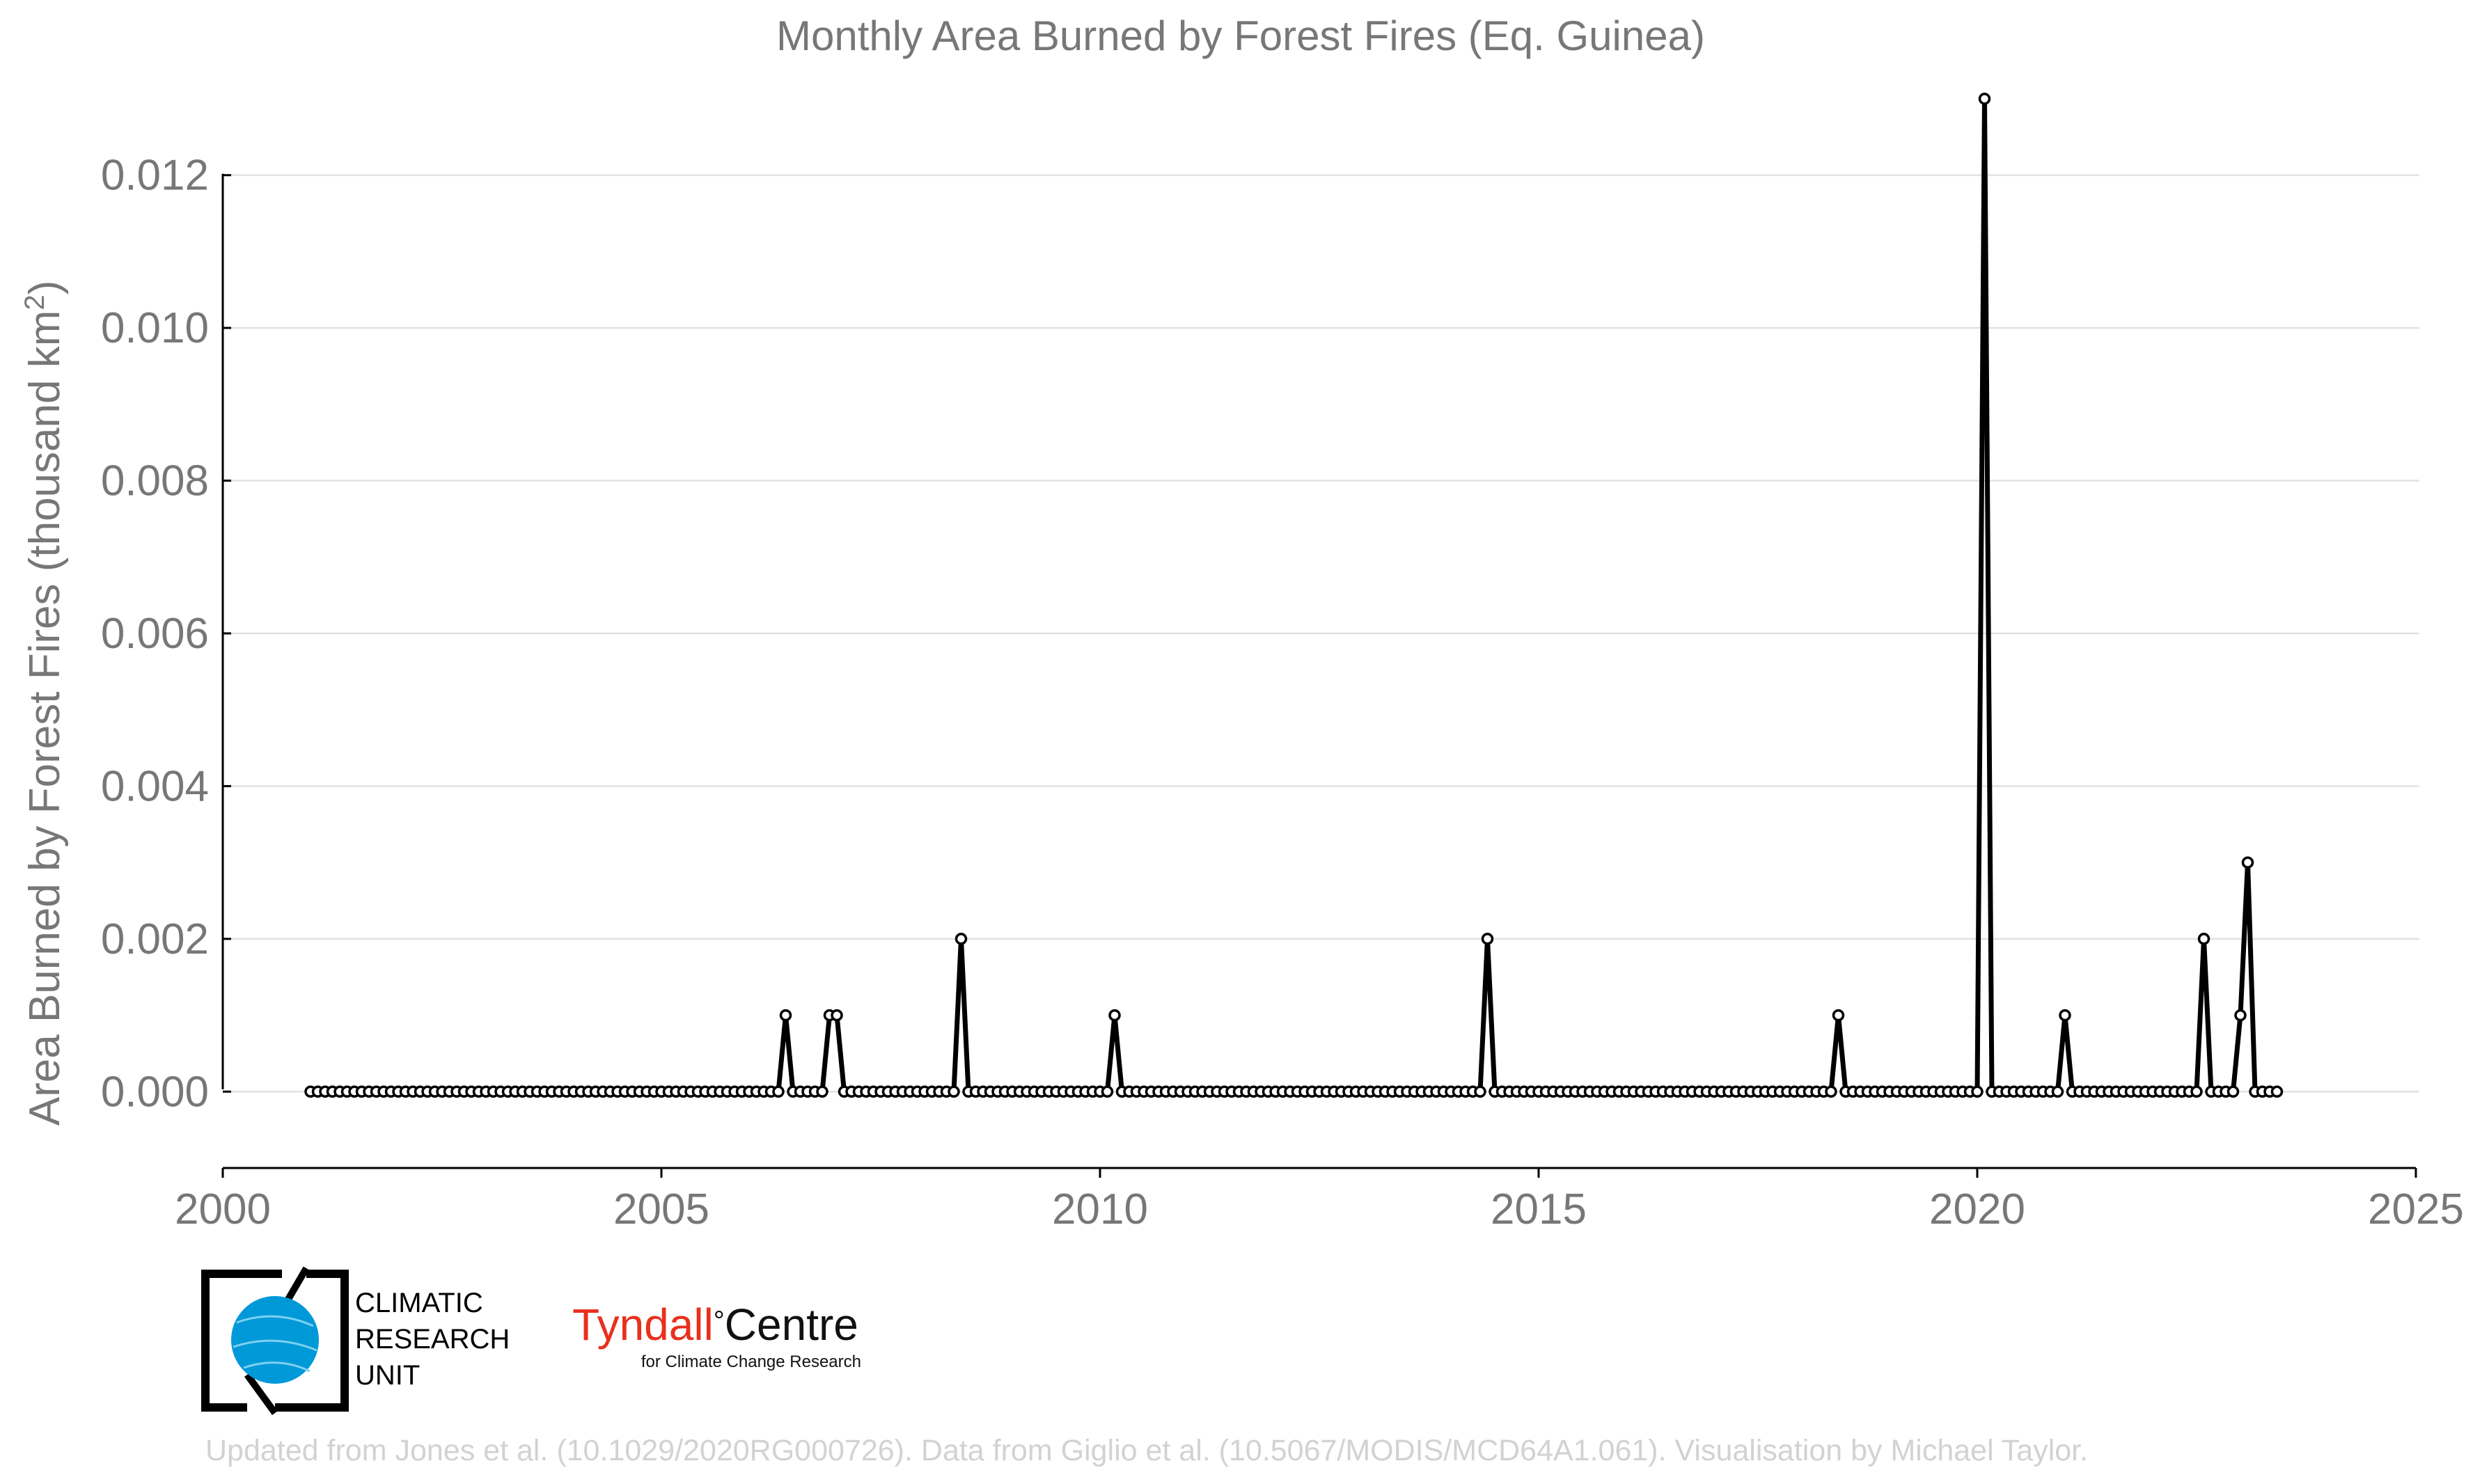 The image size is (2482, 1484). I want to click on y-tick-label: 0.010, so click(155, 328).